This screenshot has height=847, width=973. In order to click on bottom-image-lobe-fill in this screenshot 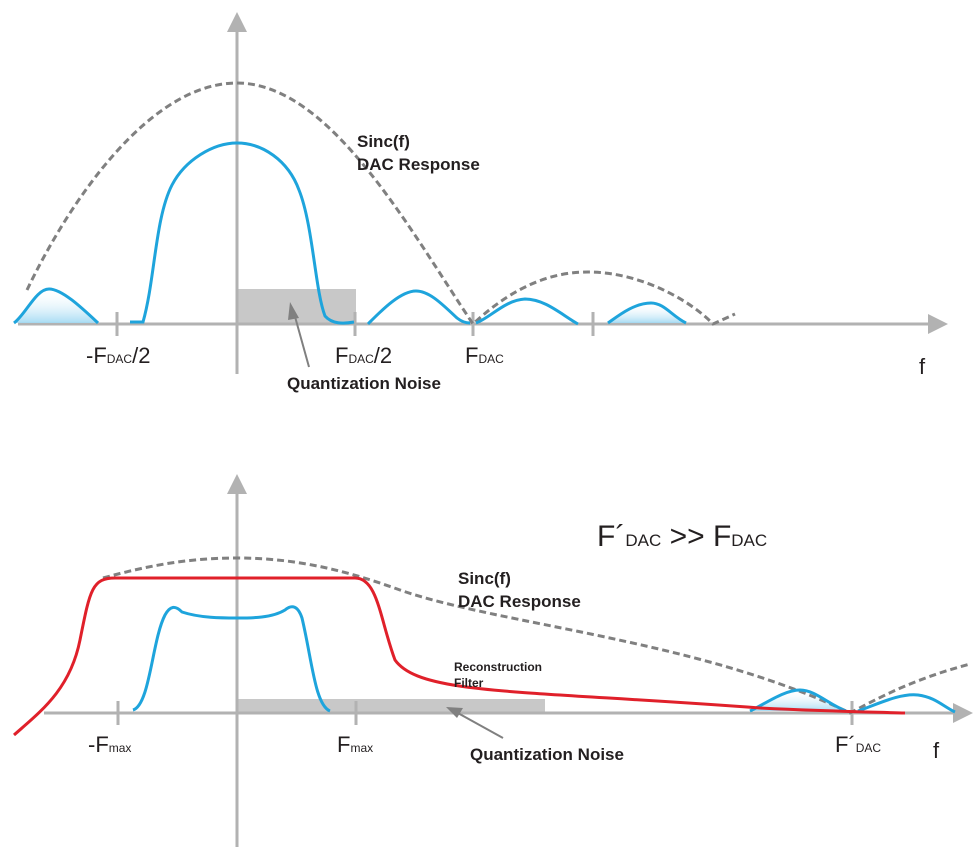, I will do `click(798, 700)`.